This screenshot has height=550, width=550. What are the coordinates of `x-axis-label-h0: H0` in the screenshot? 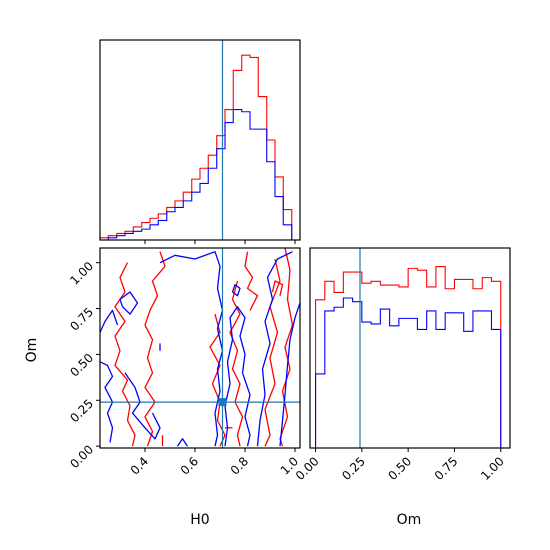 It's located at (199, 520).